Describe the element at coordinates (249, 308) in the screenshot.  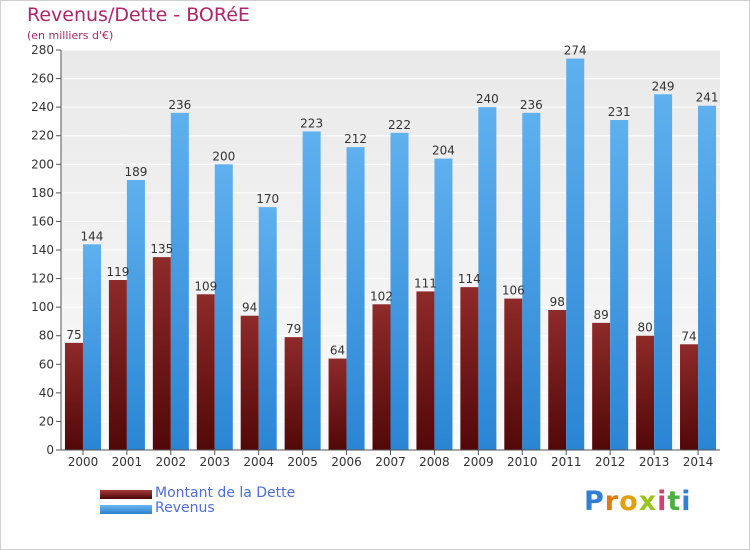
I see `data-label-dette: 94` at that location.